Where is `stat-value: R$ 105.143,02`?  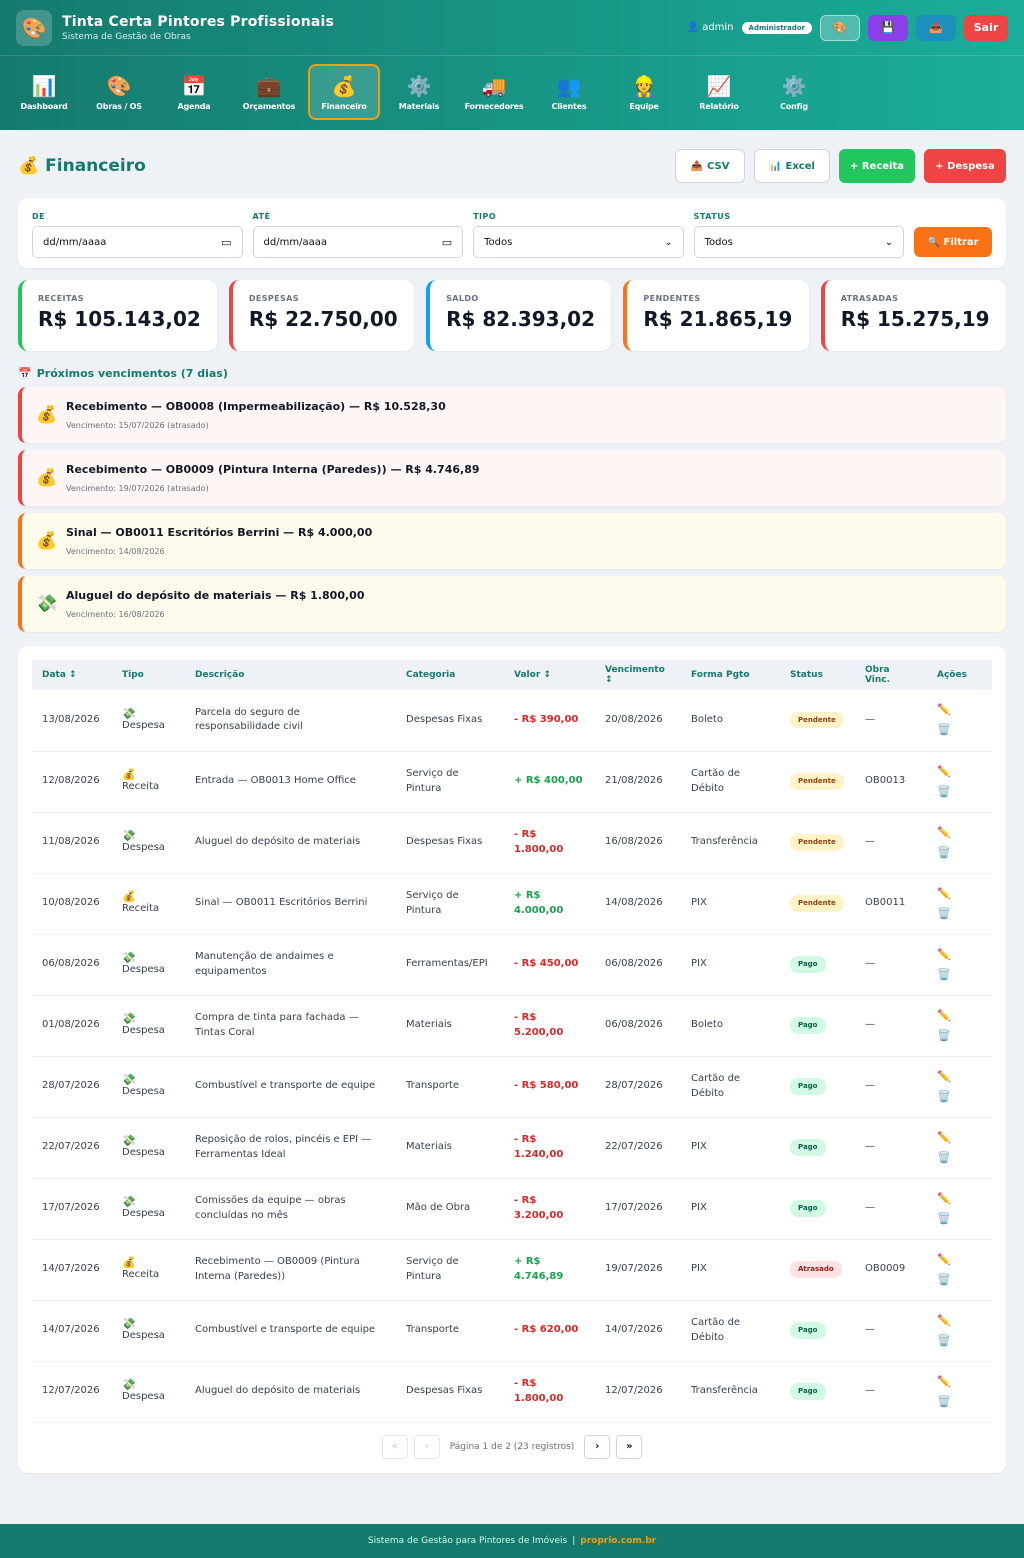 stat-value: R$ 105.143,02 is located at coordinates (119, 319).